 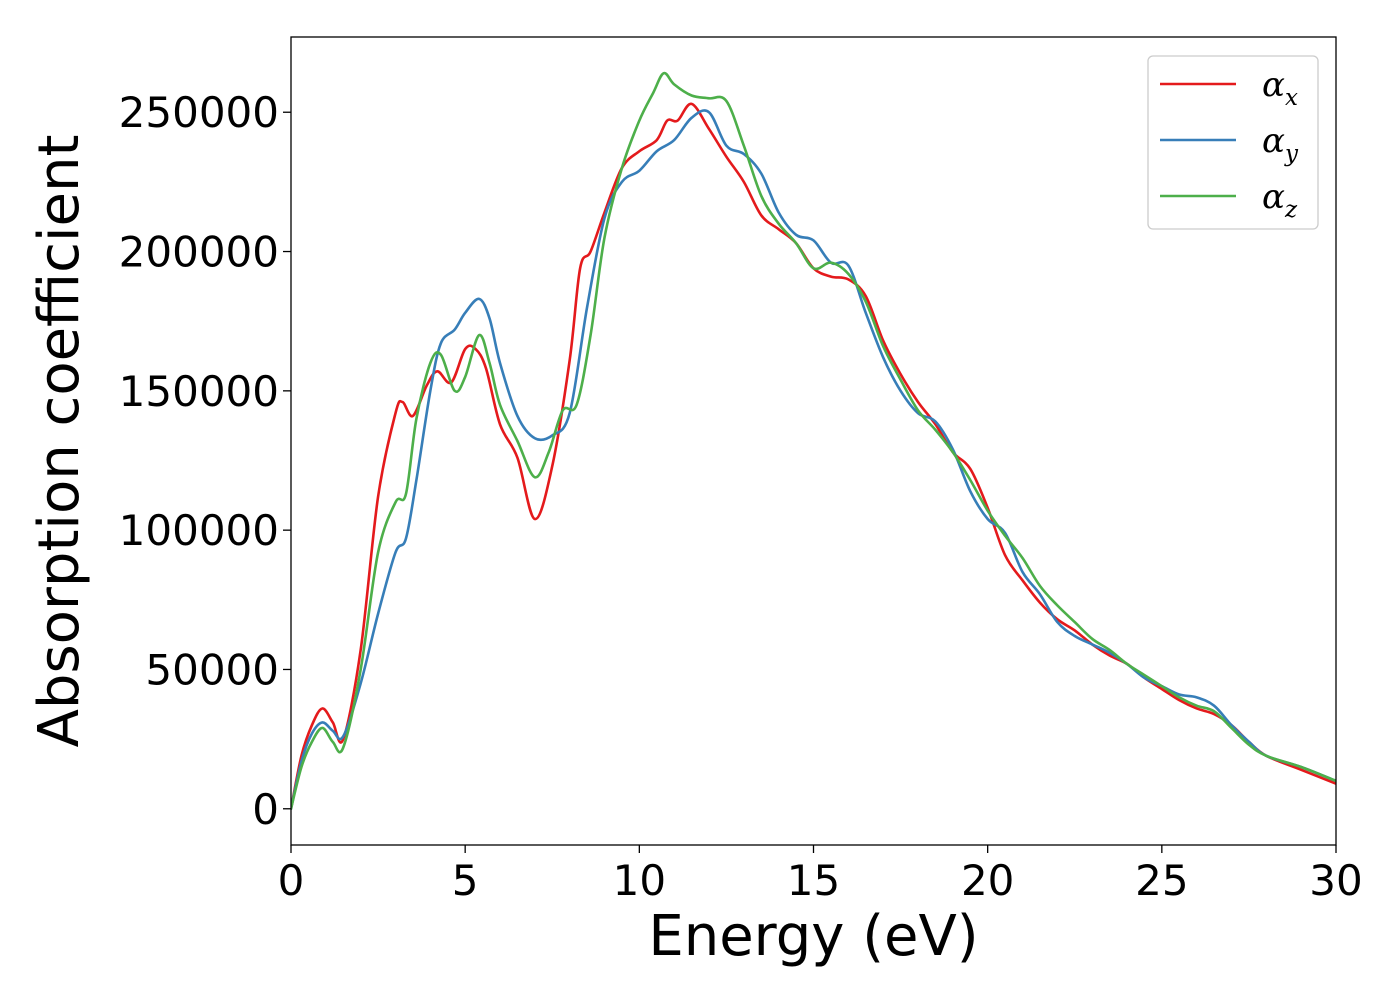 I want to click on legend-subscript: z, so click(x=1291, y=210).